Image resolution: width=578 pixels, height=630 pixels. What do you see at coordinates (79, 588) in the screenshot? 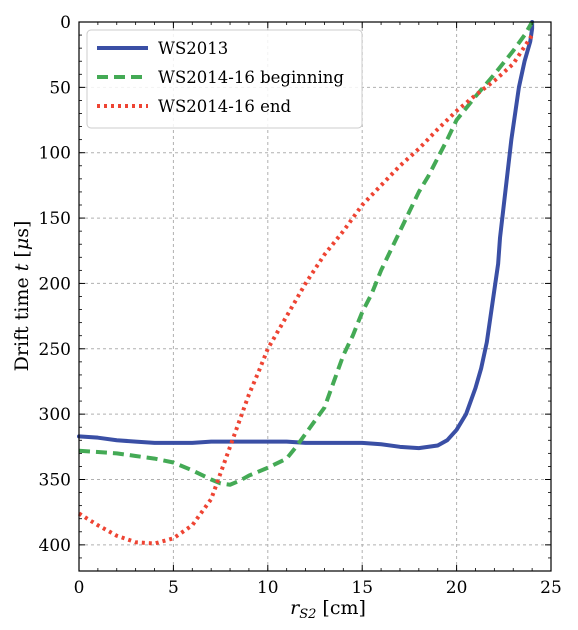
I see `x-tick-label: 0` at bounding box center [79, 588].